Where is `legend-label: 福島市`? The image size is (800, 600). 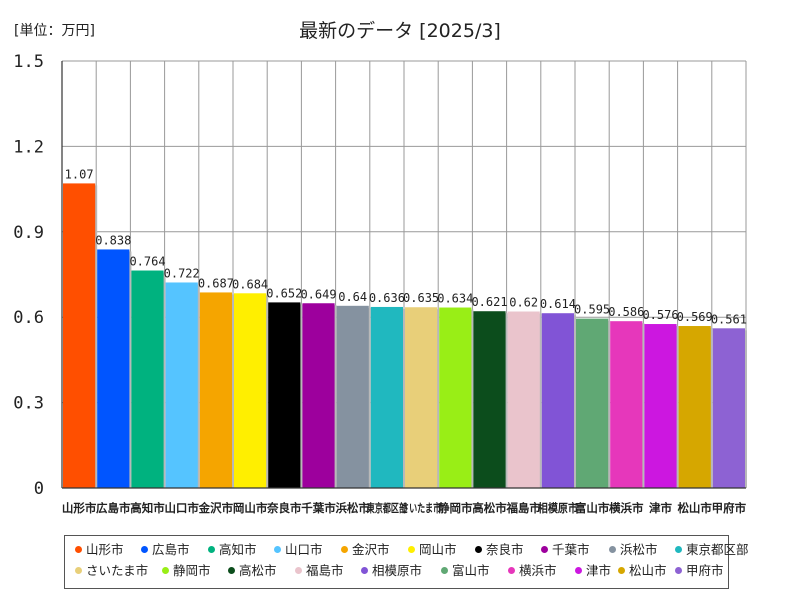 legend-label: 福島市 is located at coordinates (325, 570).